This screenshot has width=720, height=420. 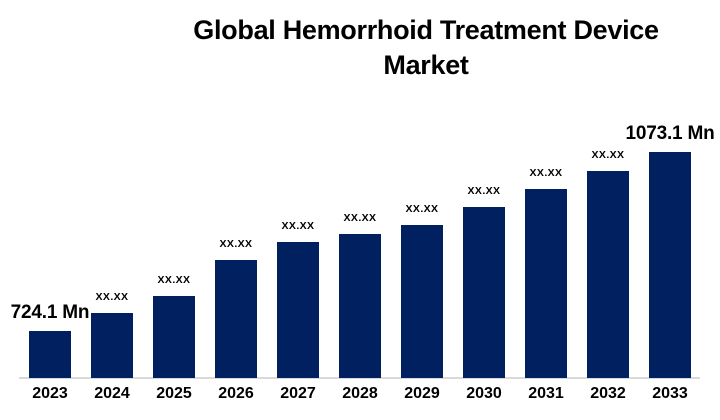 I want to click on bar-value-label-2026: XX.XX, so click(x=236, y=244).